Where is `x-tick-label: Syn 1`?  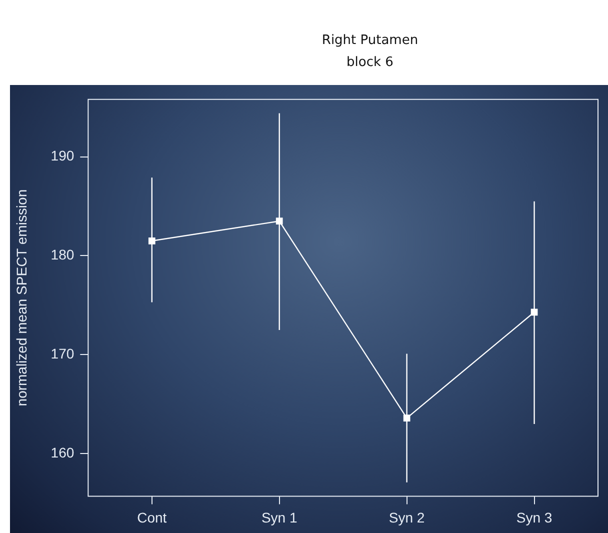
x-tick-label: Syn 1 is located at coordinates (279, 517).